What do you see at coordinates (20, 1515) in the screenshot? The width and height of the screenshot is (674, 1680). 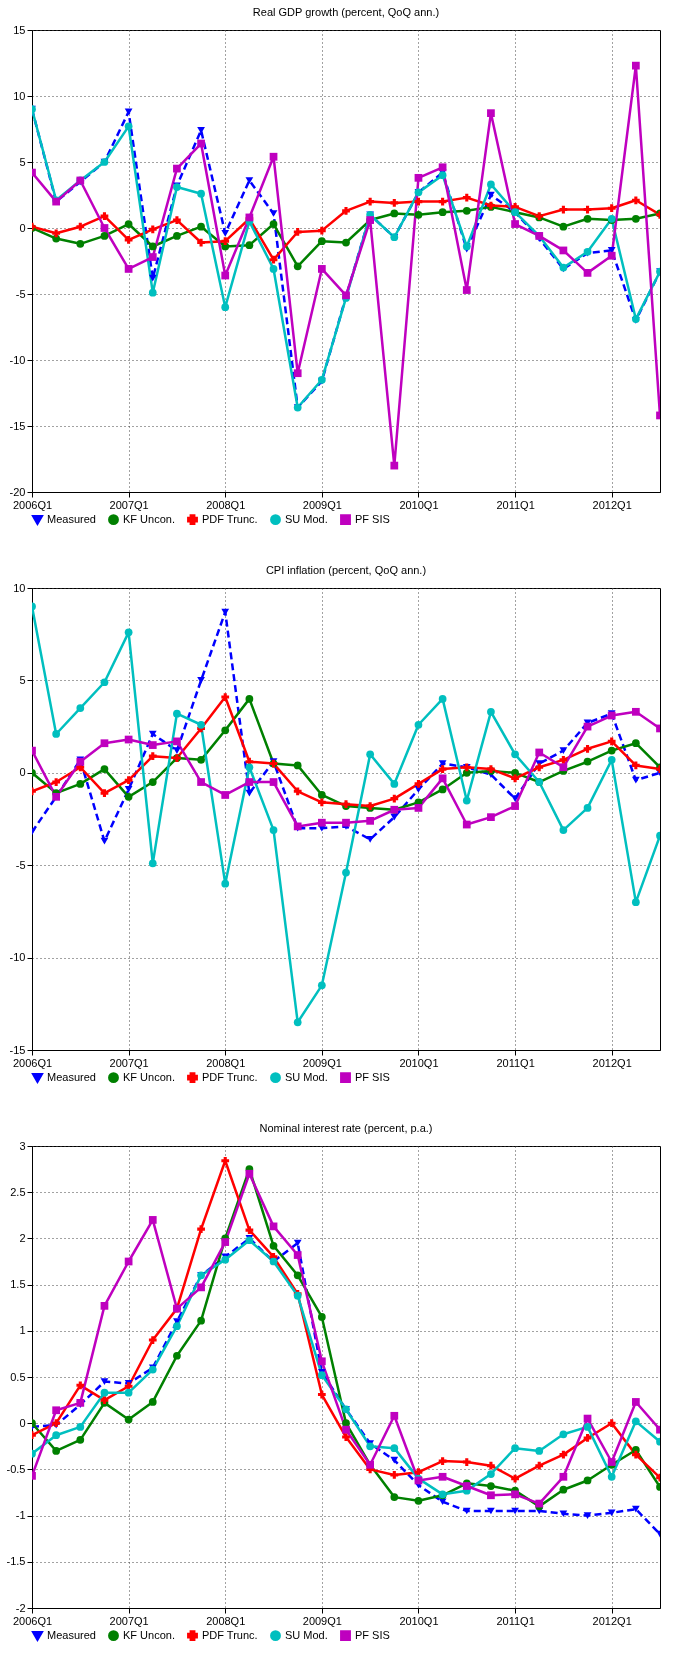 I see `y-tick-label: -1` at bounding box center [20, 1515].